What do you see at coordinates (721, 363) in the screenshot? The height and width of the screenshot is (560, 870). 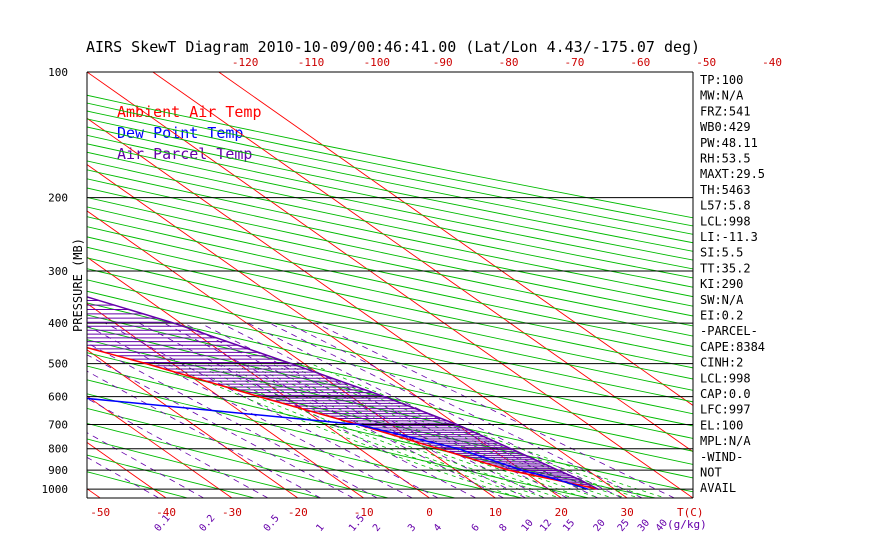 I see `index-value: CINH:2` at bounding box center [721, 363].